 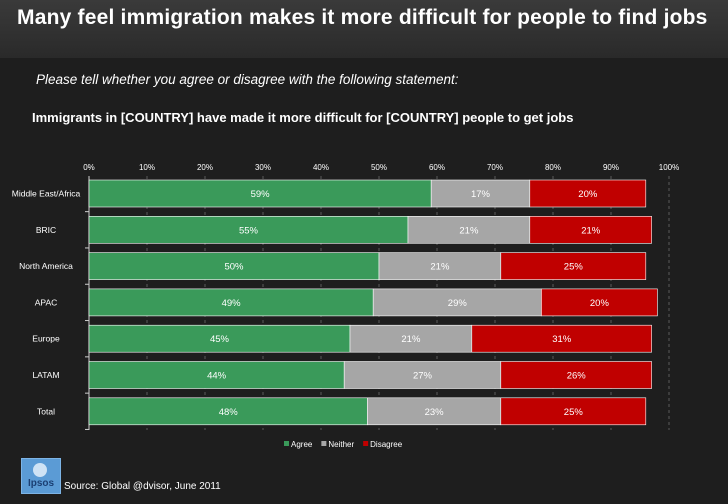 I want to click on x-tick-label: 10%, so click(x=147, y=167).